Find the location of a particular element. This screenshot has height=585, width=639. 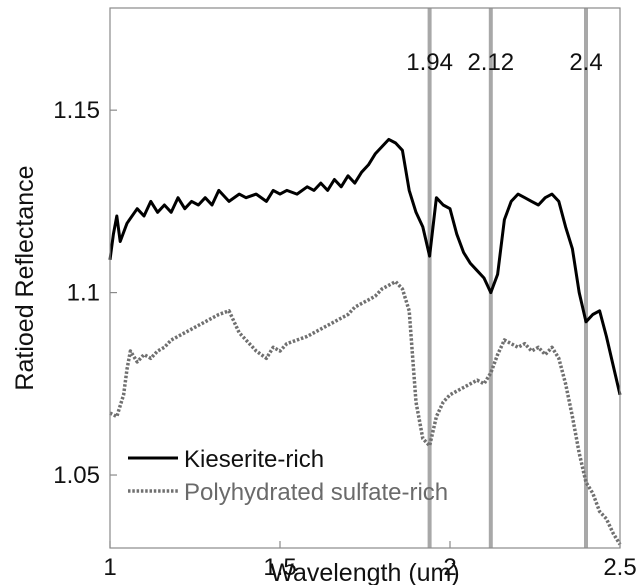

y-tick-label-1: 1.1 is located at coordinates (83, 293).